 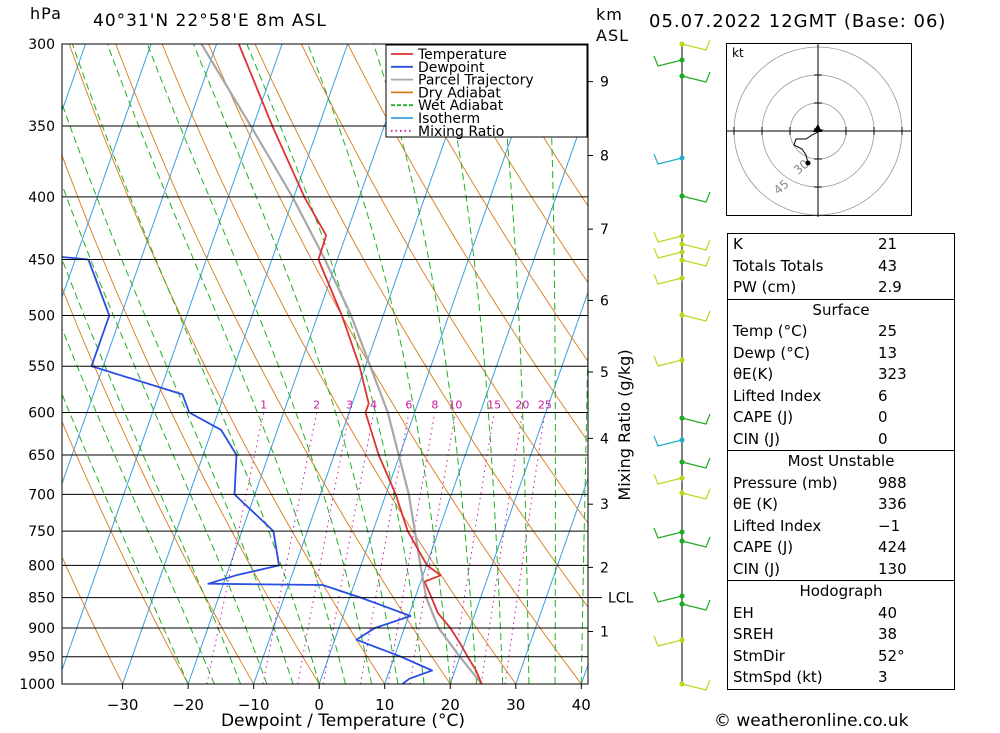 What do you see at coordinates (624, 424) in the screenshot?
I see `mixing-ratio-axis-label: Mixing Ratio (g/kg)` at bounding box center [624, 424].